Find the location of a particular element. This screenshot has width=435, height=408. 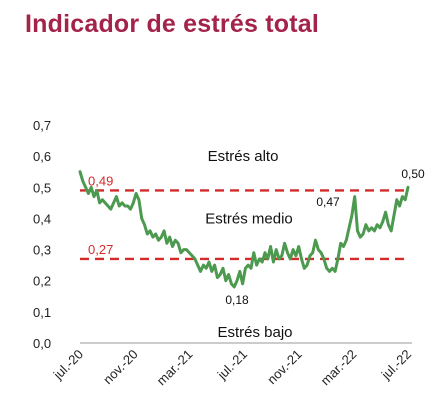

data-label: 0,50 is located at coordinates (413, 174).